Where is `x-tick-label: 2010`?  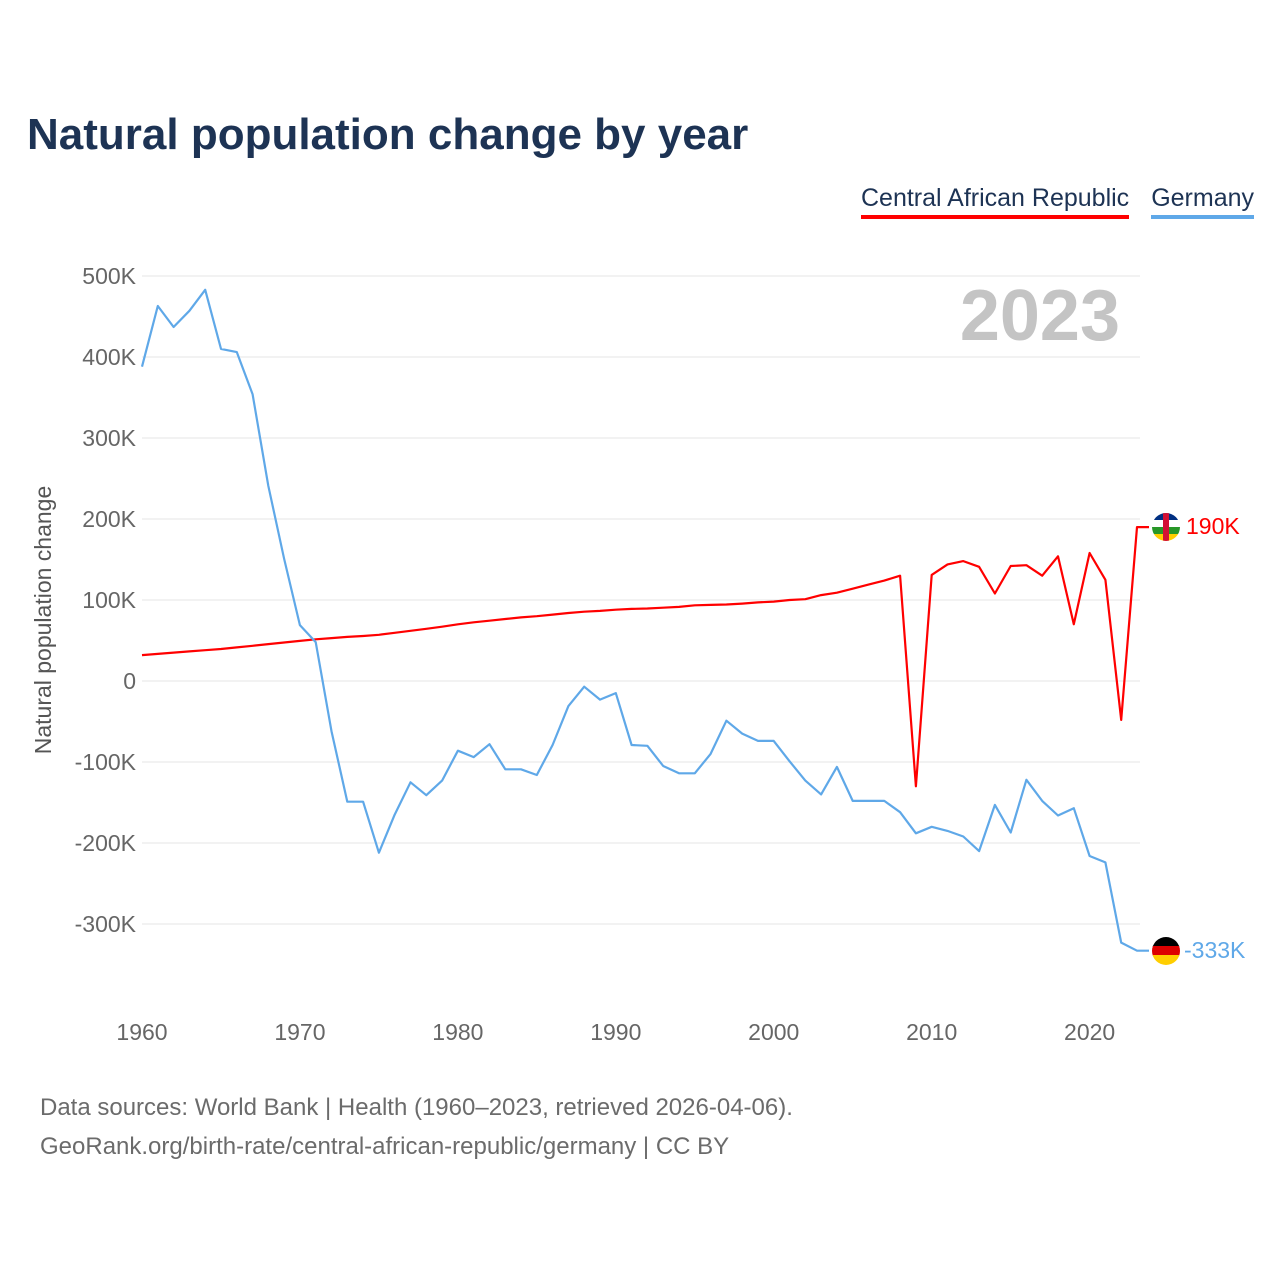 x-tick-label: 2010 is located at coordinates (931, 1032).